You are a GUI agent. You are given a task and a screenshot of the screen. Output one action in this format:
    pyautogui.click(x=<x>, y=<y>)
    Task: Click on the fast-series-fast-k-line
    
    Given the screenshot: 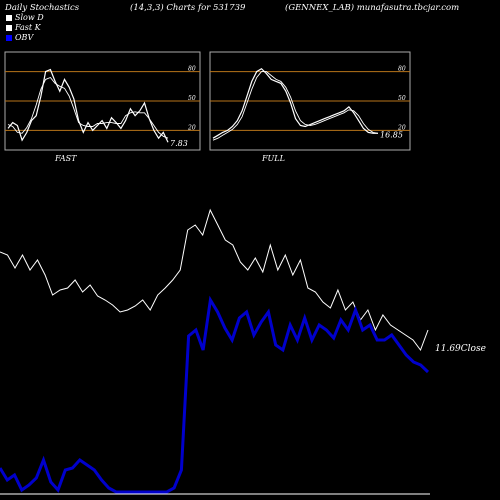 What is the action you would take?
    pyautogui.click(x=88, y=105)
    